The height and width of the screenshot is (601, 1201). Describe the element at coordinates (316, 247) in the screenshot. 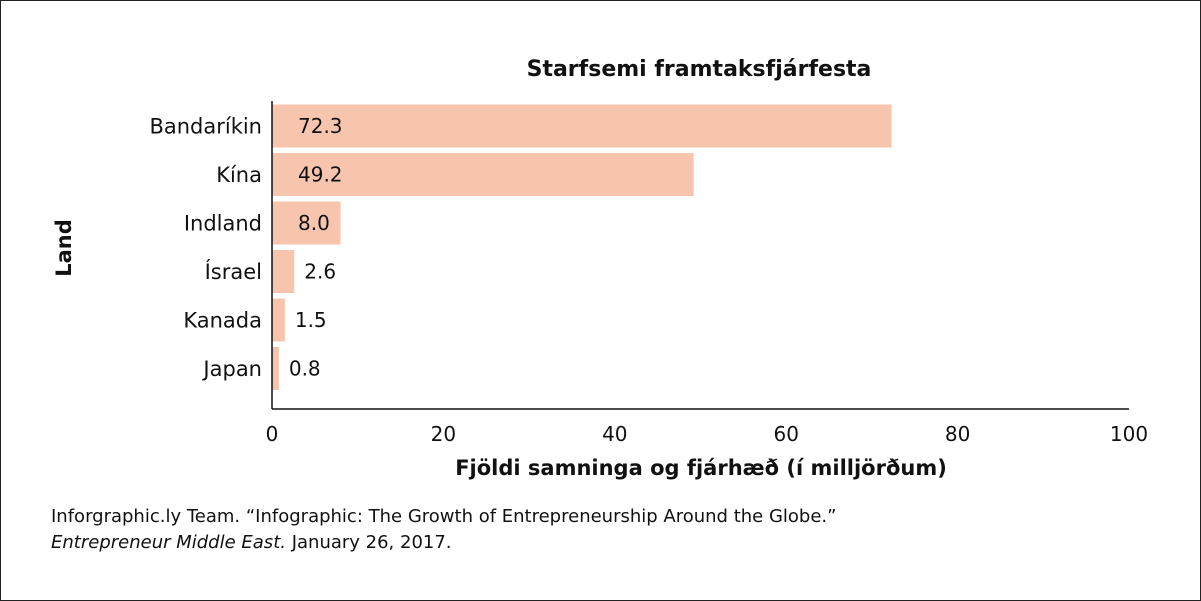

I see `value-labels: 72.3 49.2 8.0 2.6 1.5 0.8` at that location.